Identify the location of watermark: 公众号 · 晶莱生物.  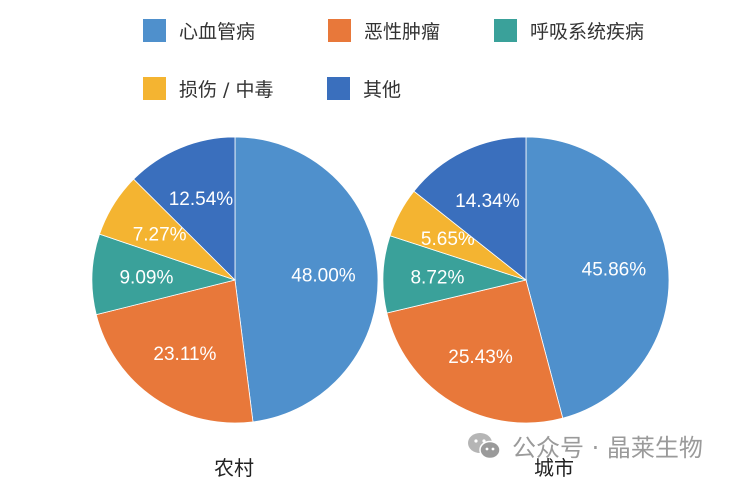
(584, 445).